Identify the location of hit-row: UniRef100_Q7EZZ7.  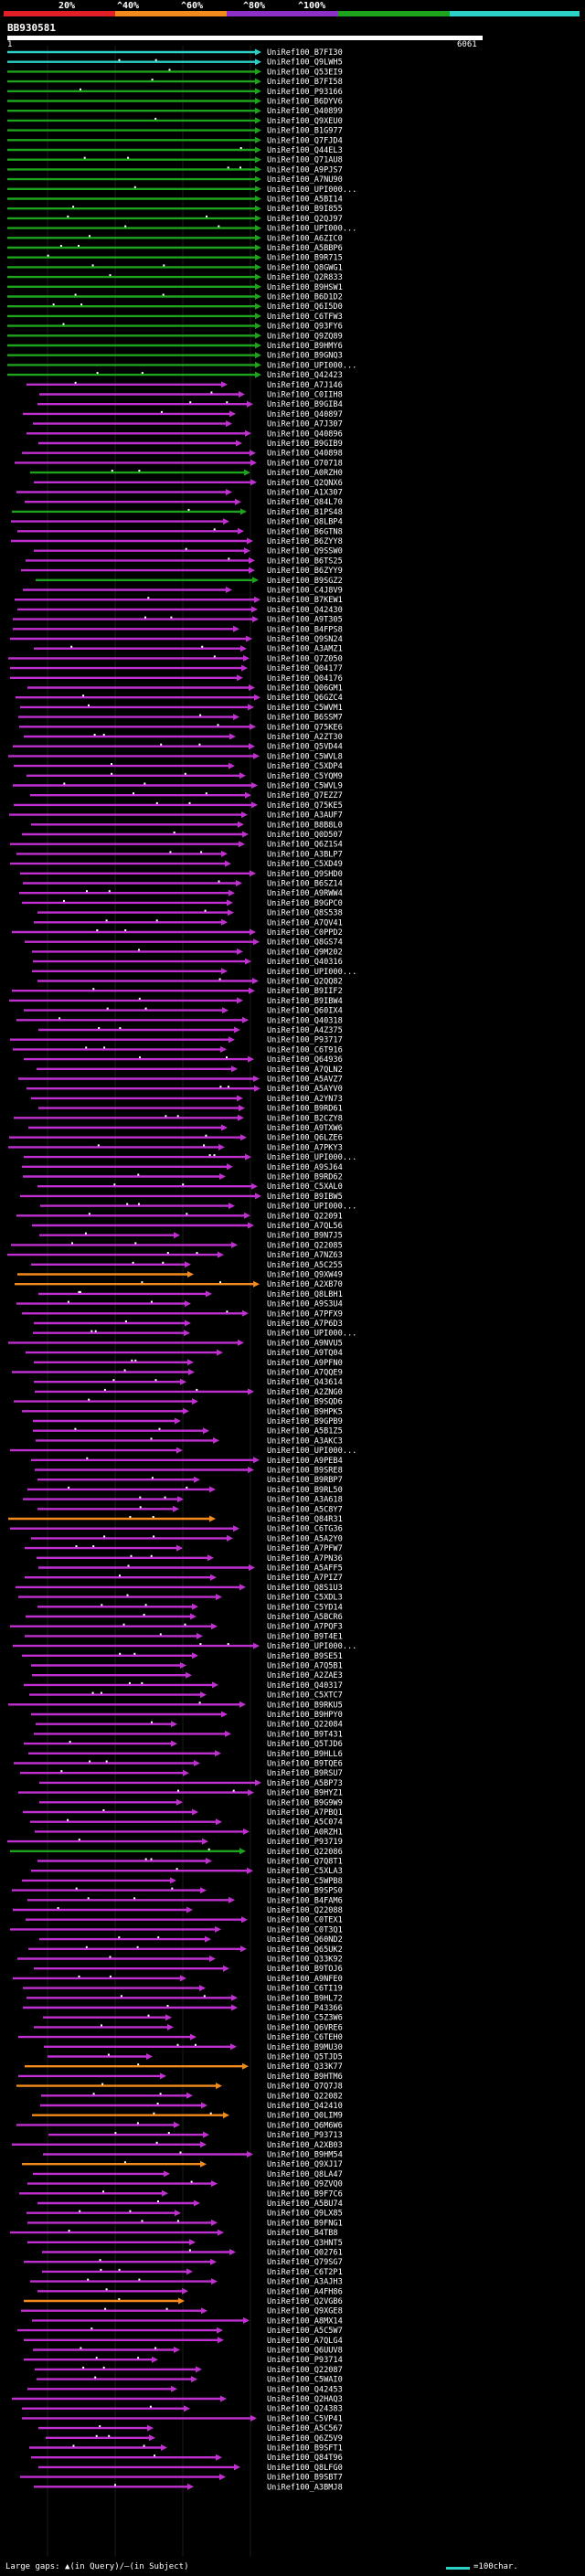
(186, 795).